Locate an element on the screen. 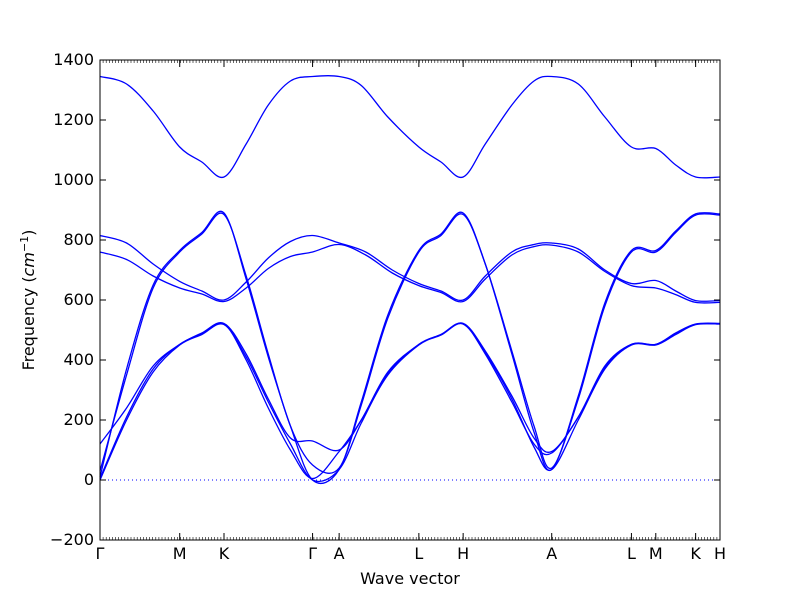 This screenshot has height=604, width=800. y-axis-label: Frequency (cm−1) is located at coordinates (28, 300).